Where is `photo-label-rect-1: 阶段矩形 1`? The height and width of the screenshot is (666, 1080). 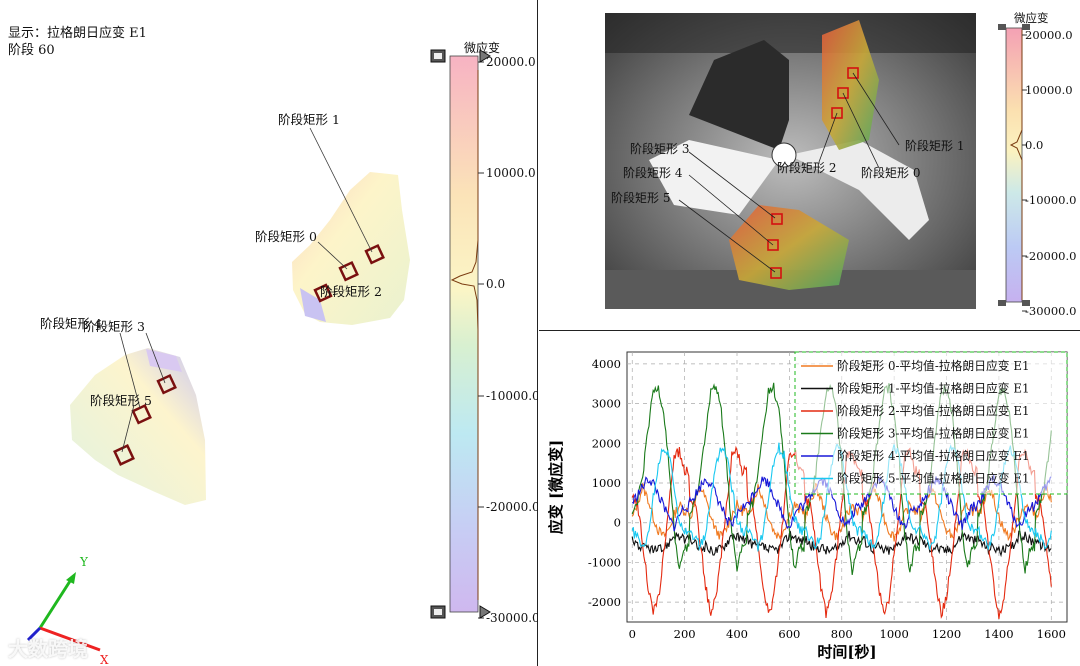
photo-label-rect-1: 阶段矩形 1 is located at coordinates (934, 145).